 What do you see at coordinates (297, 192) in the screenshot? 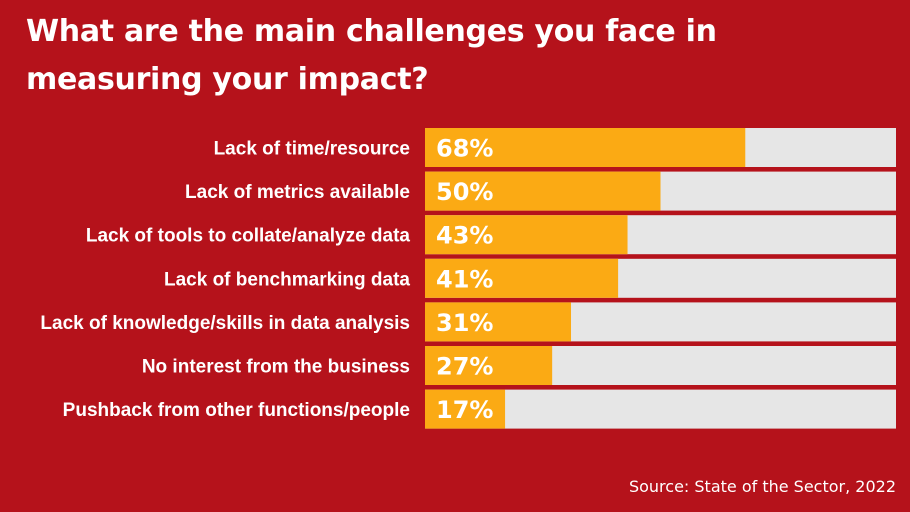
I see `category-label: Lack of metrics available` at bounding box center [297, 192].